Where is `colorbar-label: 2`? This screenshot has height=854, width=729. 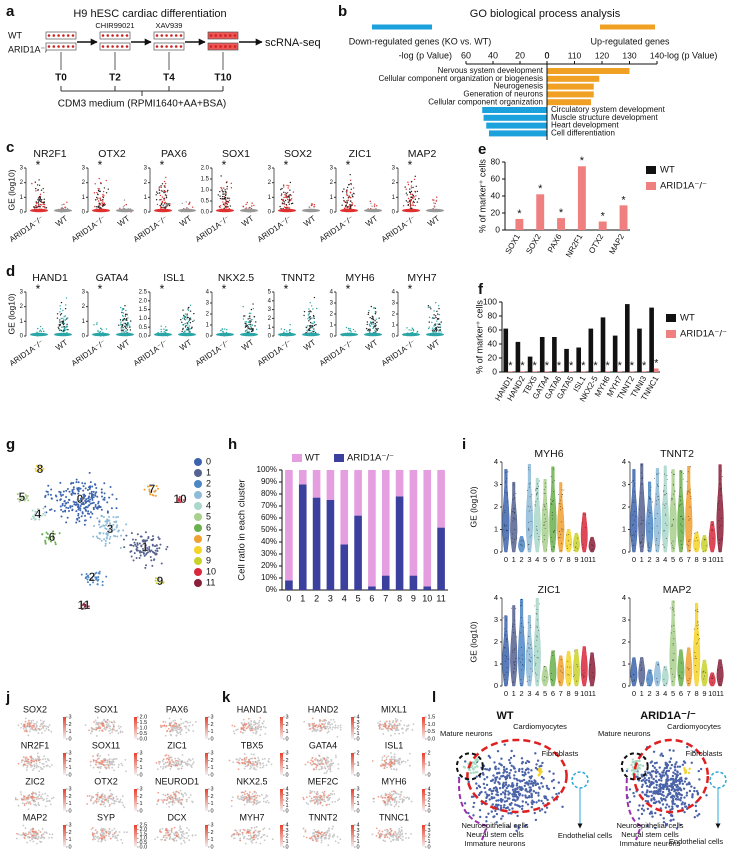
colorbar-label: 2 is located at coordinates (70, 797).